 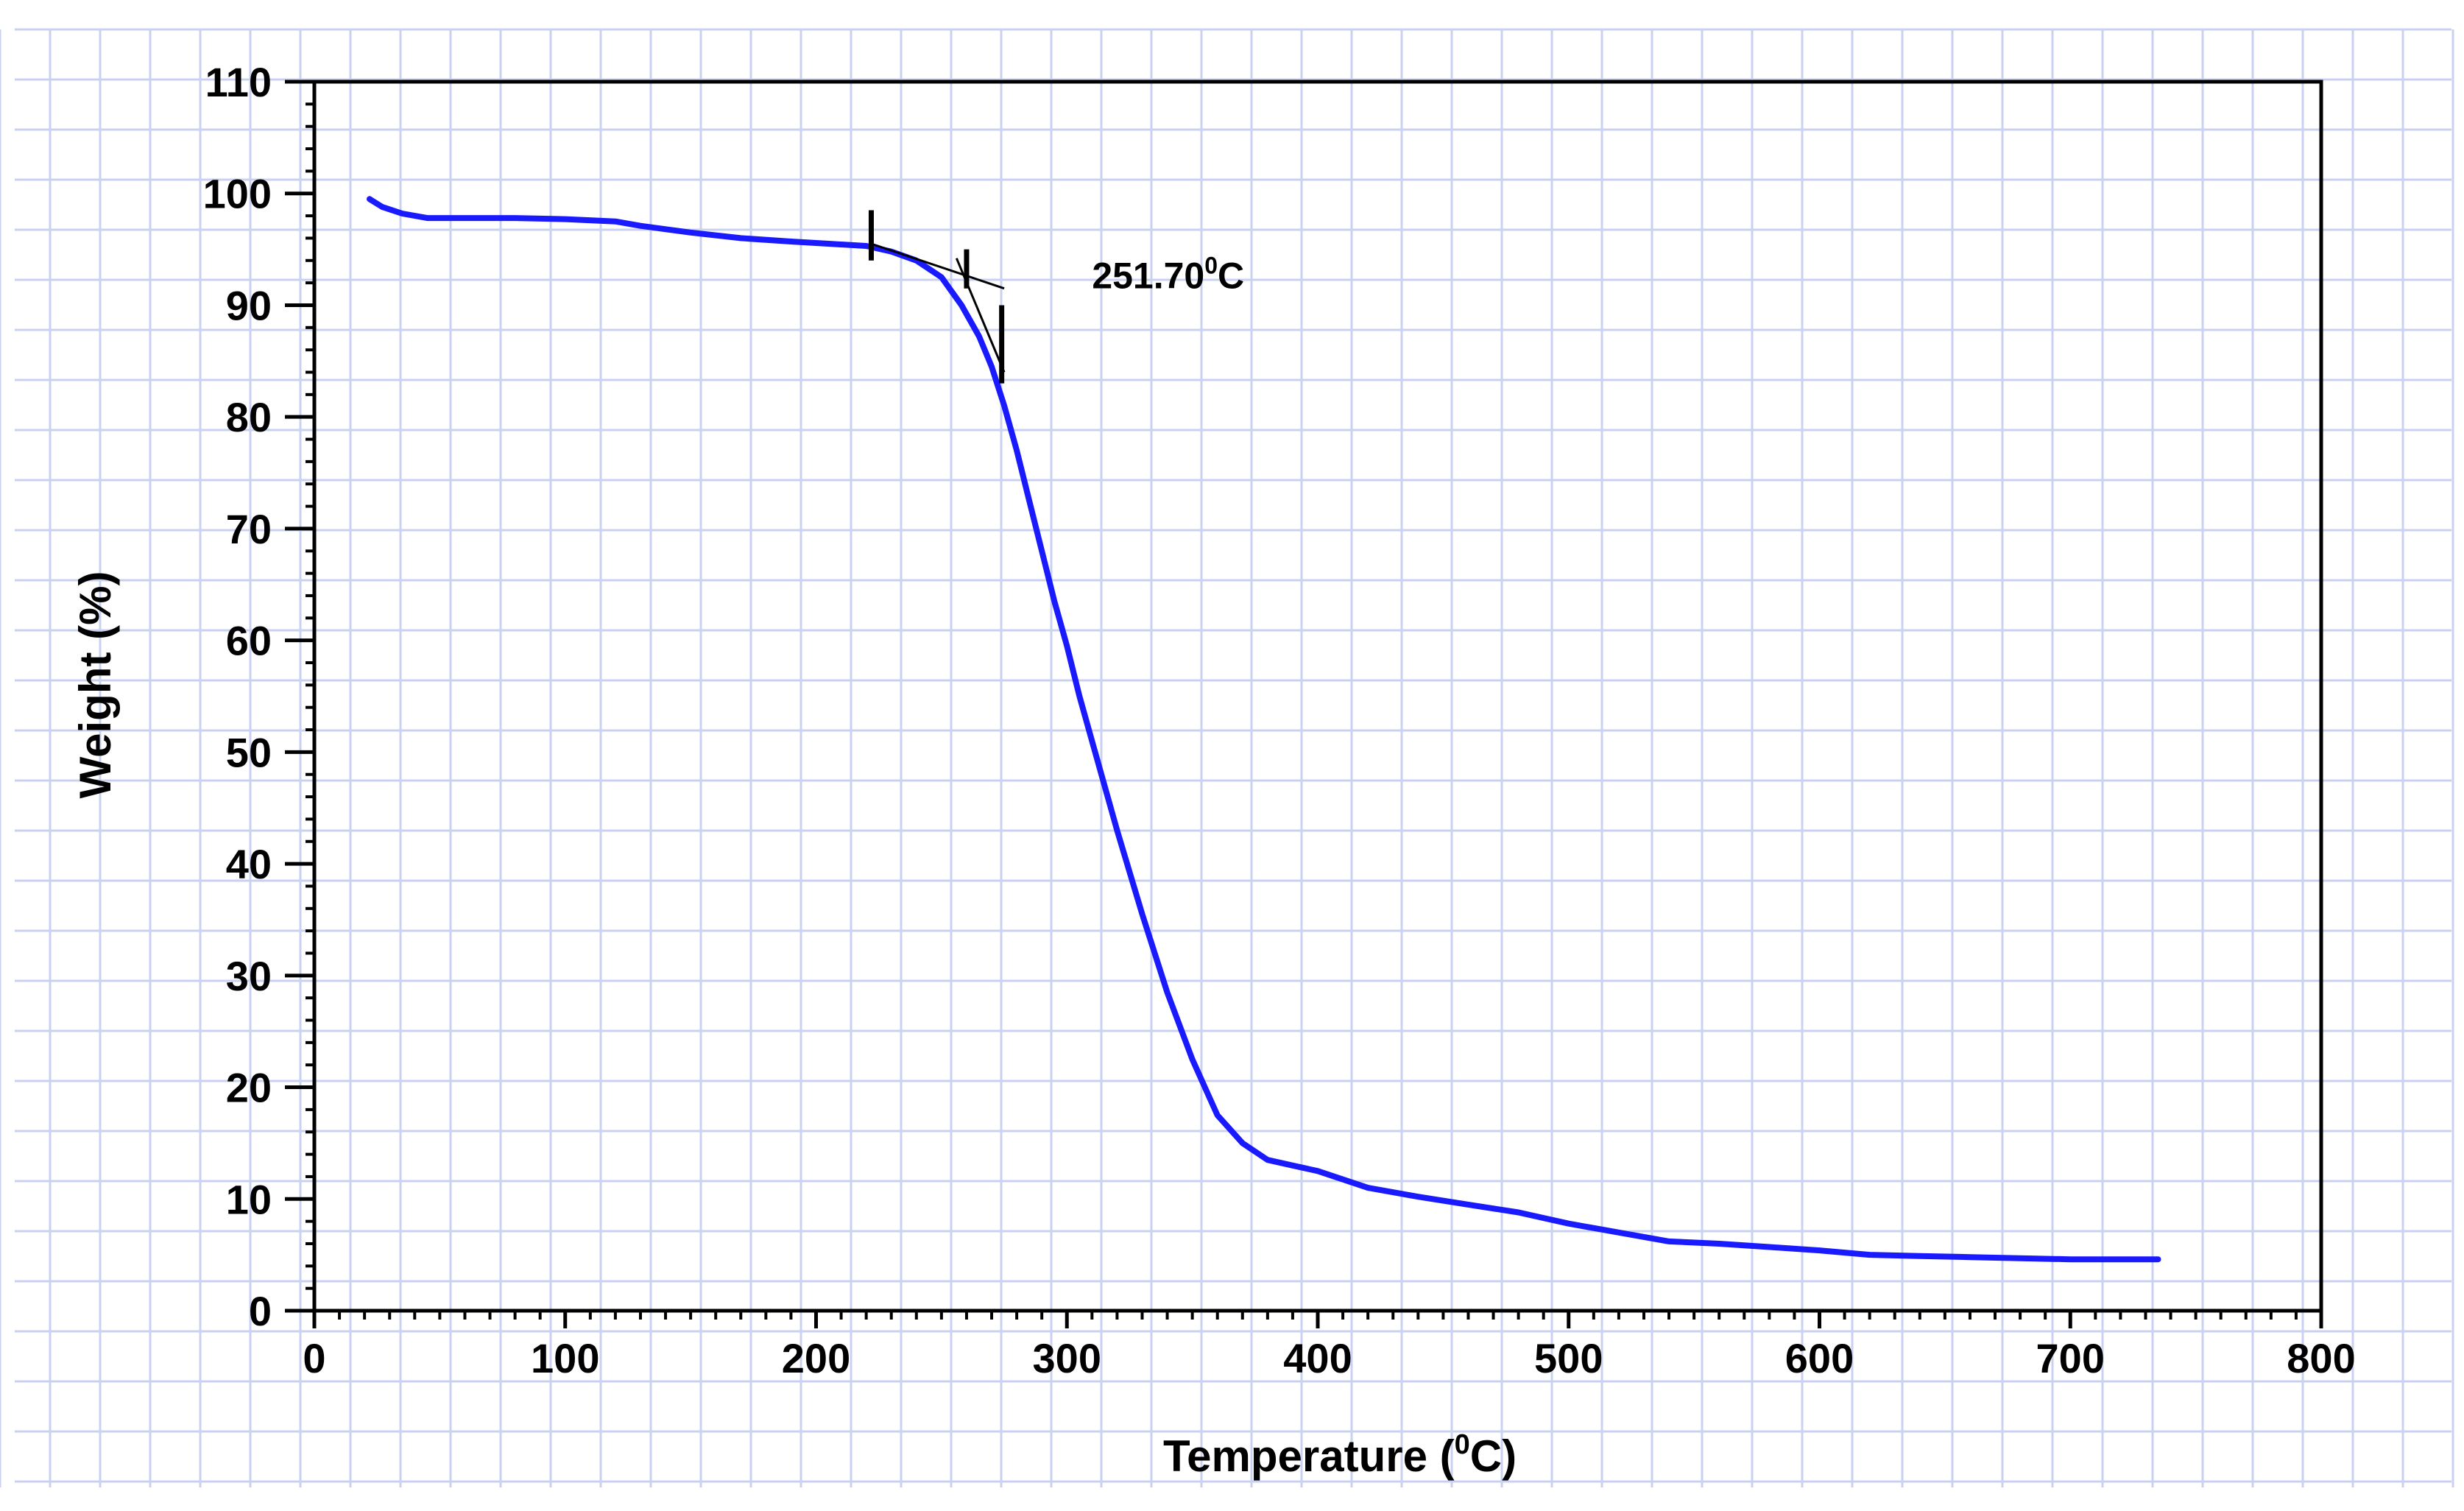 I want to click on y-tick-label: 110, so click(x=238, y=82).